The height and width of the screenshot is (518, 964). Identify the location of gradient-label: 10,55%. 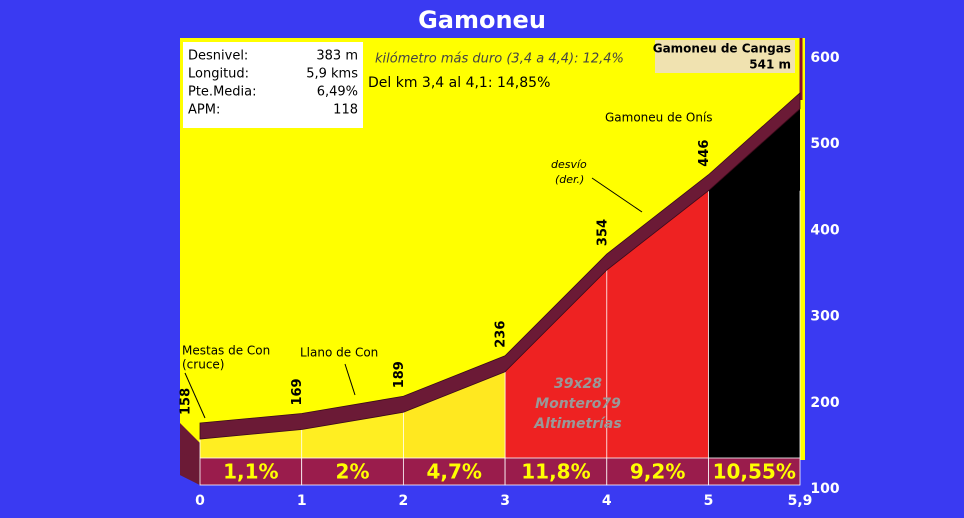
(754, 472).